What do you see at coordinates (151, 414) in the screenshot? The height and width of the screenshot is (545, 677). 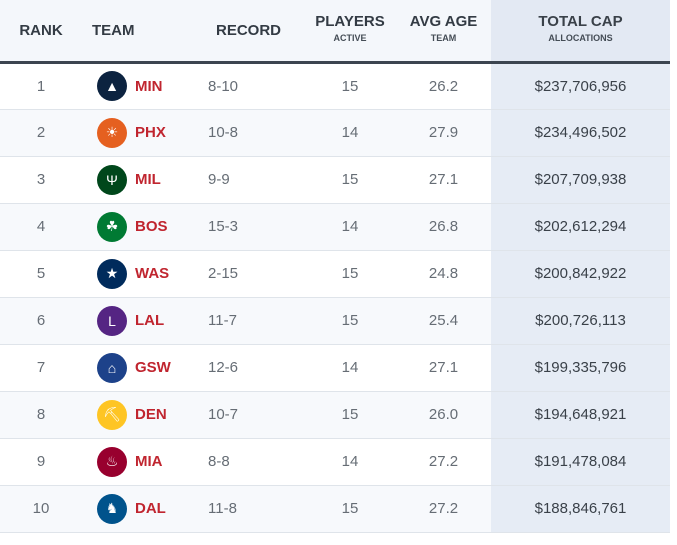 I see `team-link: DEN` at bounding box center [151, 414].